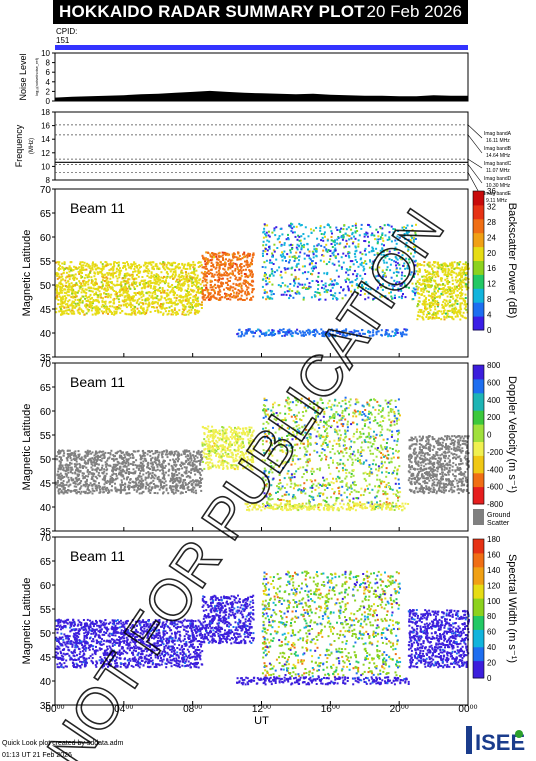 This screenshot has width=536, height=761. Describe the element at coordinates (489, 330) in the screenshot. I see `power-colorbar-tick-label: 0` at that location.